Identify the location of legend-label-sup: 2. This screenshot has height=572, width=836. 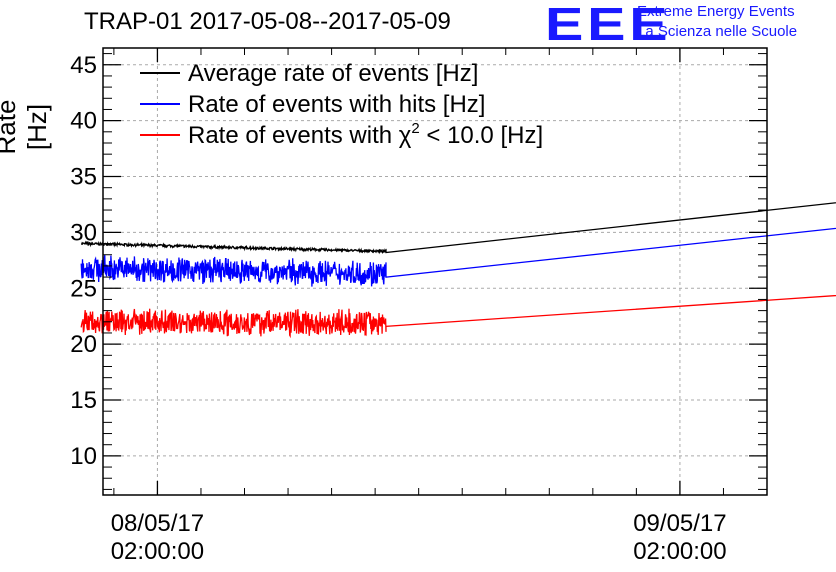
(415, 128).